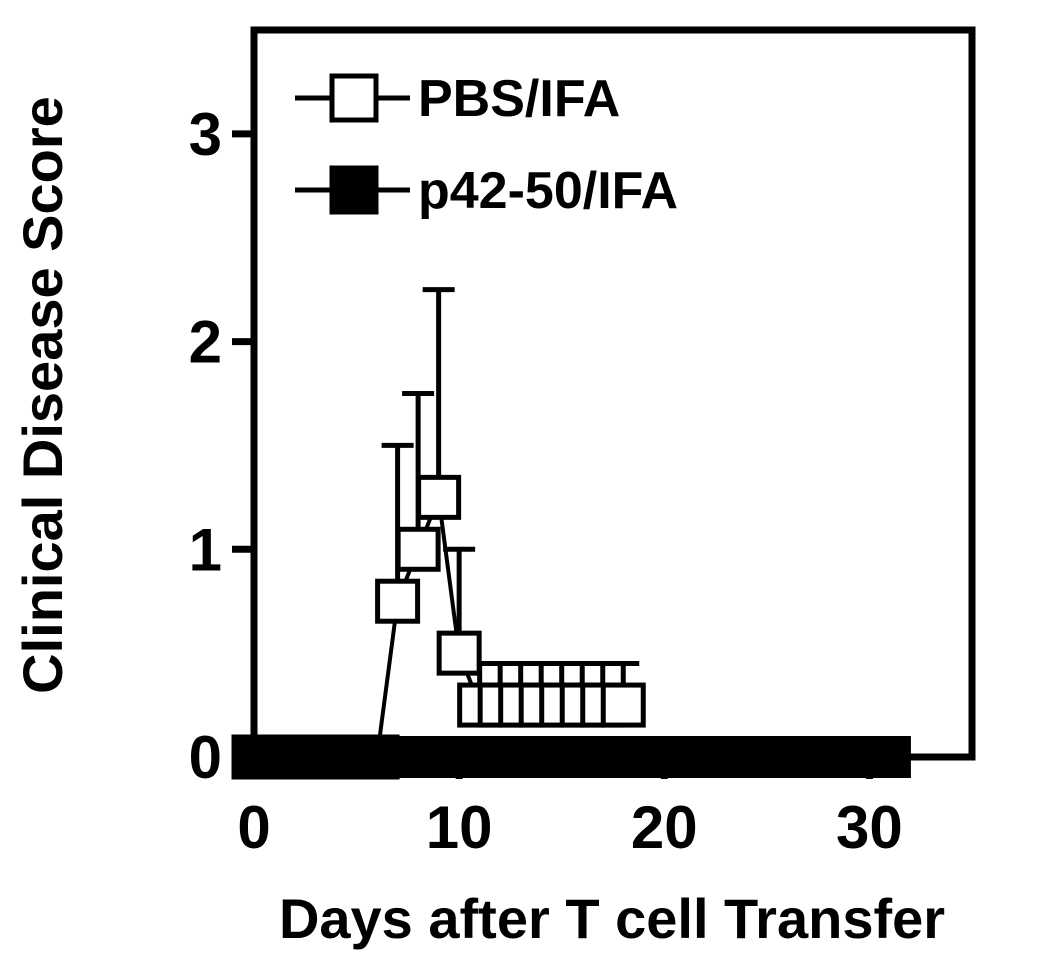 The height and width of the screenshot is (970, 1050). I want to click on x-tick-label: 0, so click(253, 827).